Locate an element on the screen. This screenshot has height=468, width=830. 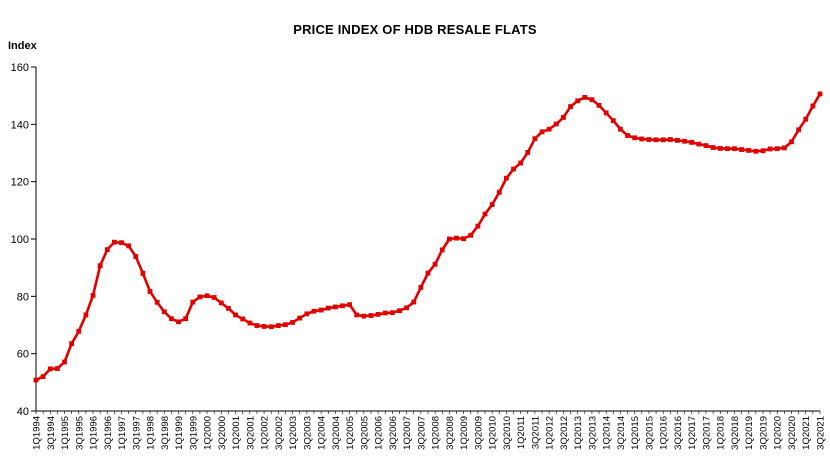
x-tick-label: 3Q2000 is located at coordinates (222, 433).